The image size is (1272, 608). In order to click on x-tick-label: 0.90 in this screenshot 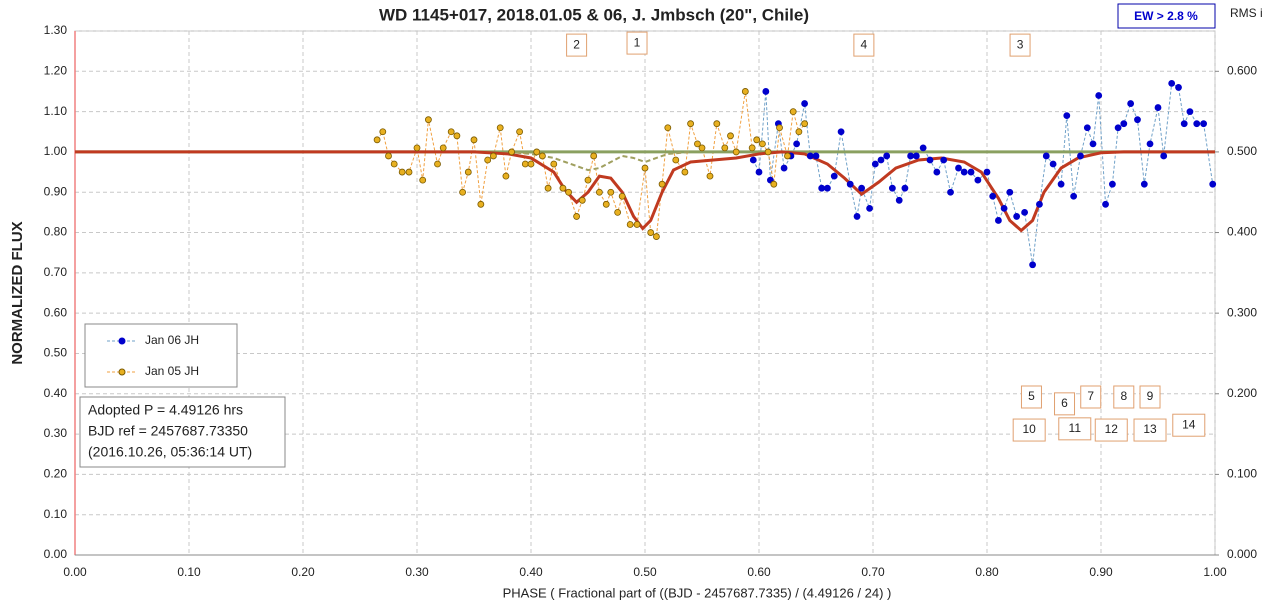, I will do `click(1101, 572)`.